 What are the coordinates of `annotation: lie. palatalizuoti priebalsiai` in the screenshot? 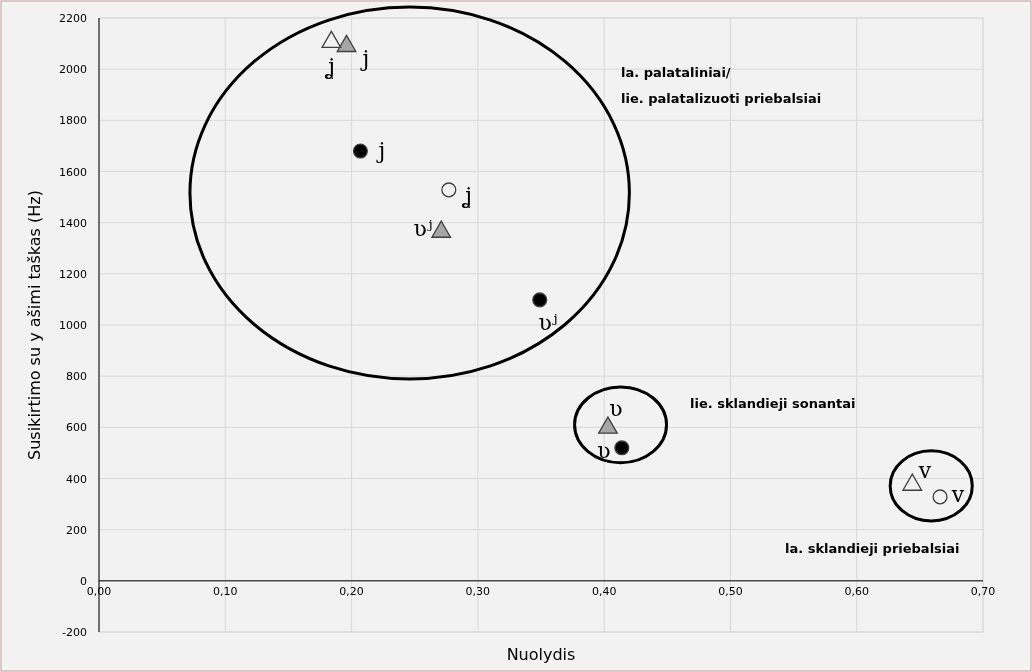 It's located at (721, 98).